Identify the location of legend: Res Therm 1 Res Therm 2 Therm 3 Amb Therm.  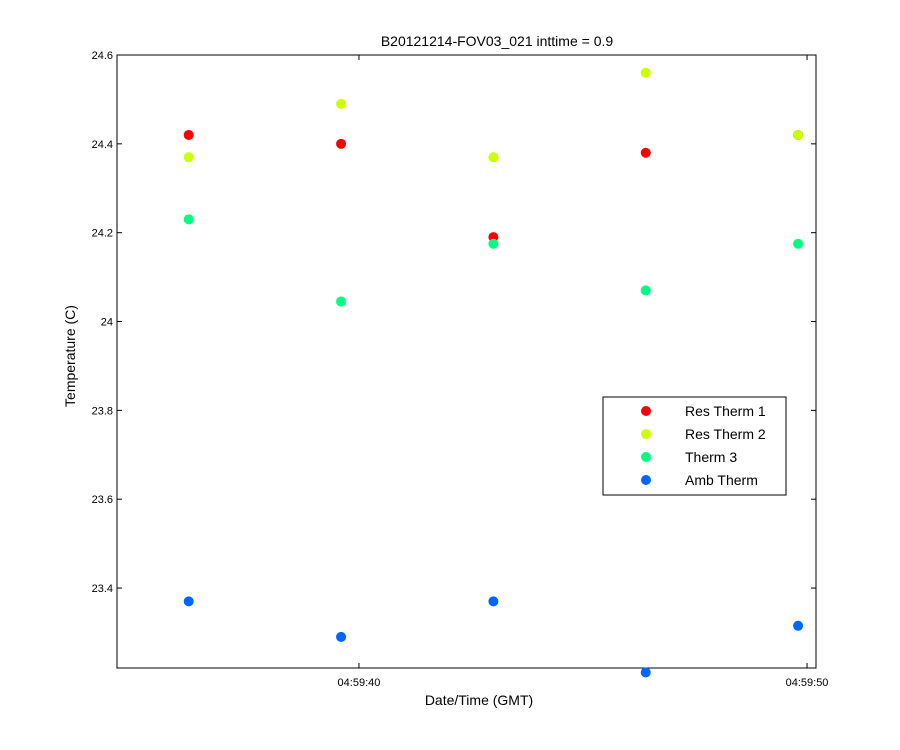
(694, 446).